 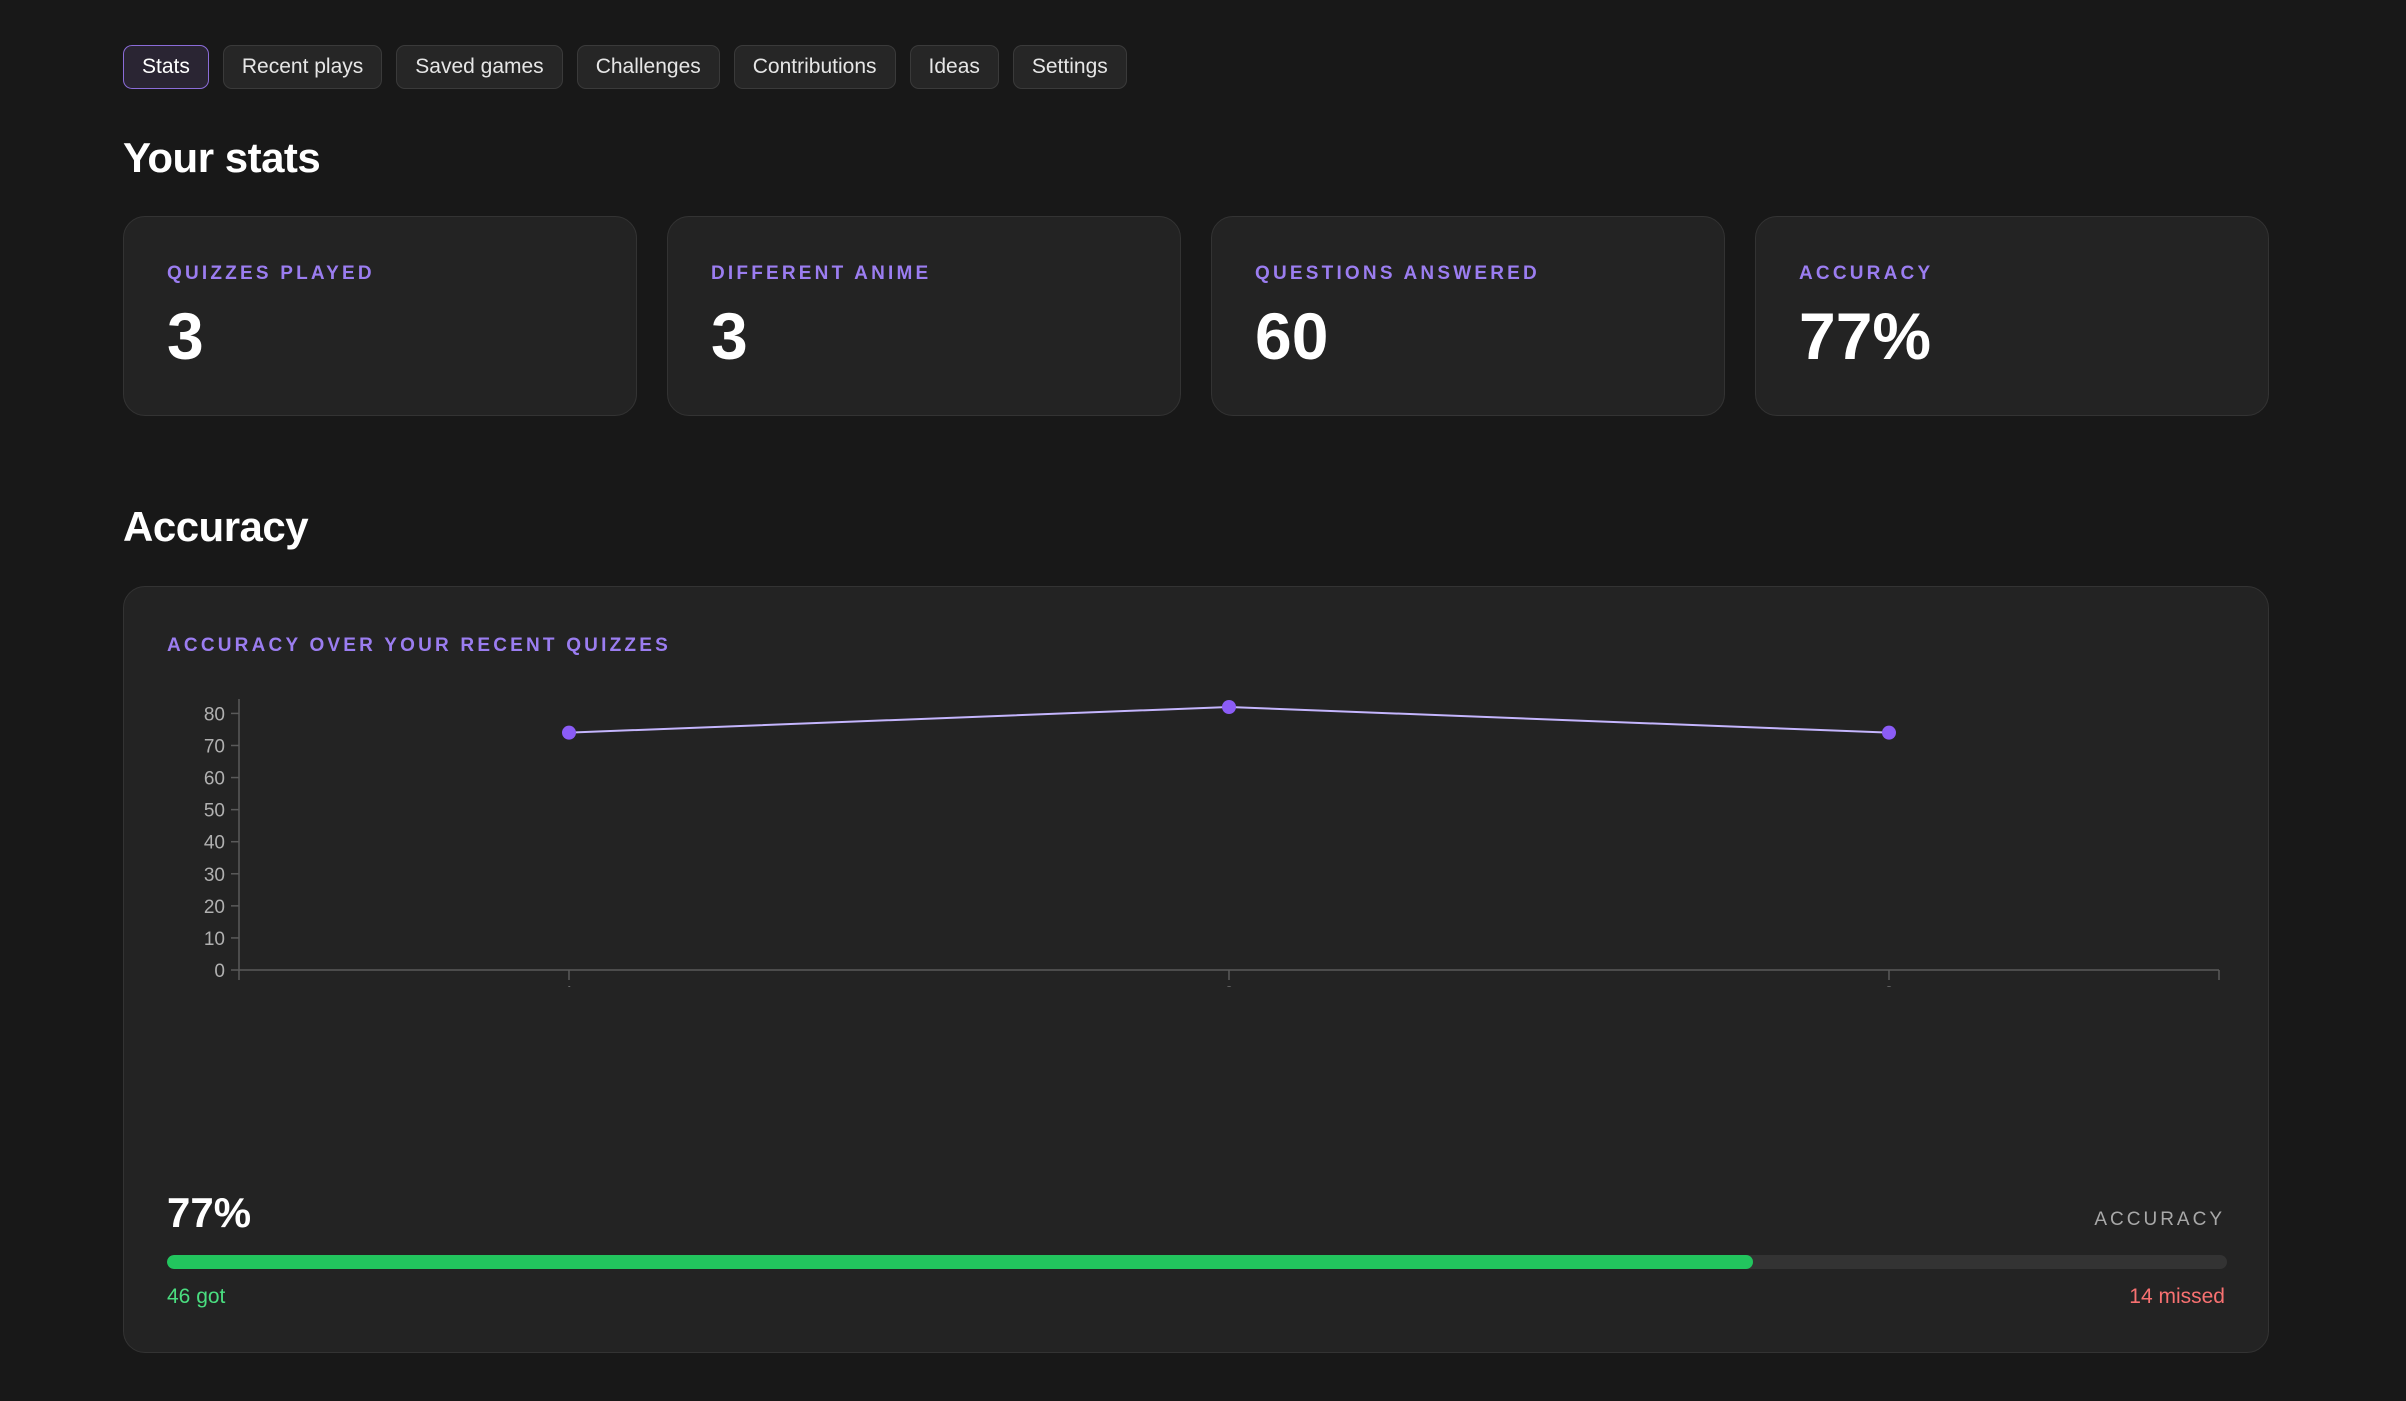 What do you see at coordinates (954, 67) in the screenshot?
I see `tab-ideas: Ideas` at bounding box center [954, 67].